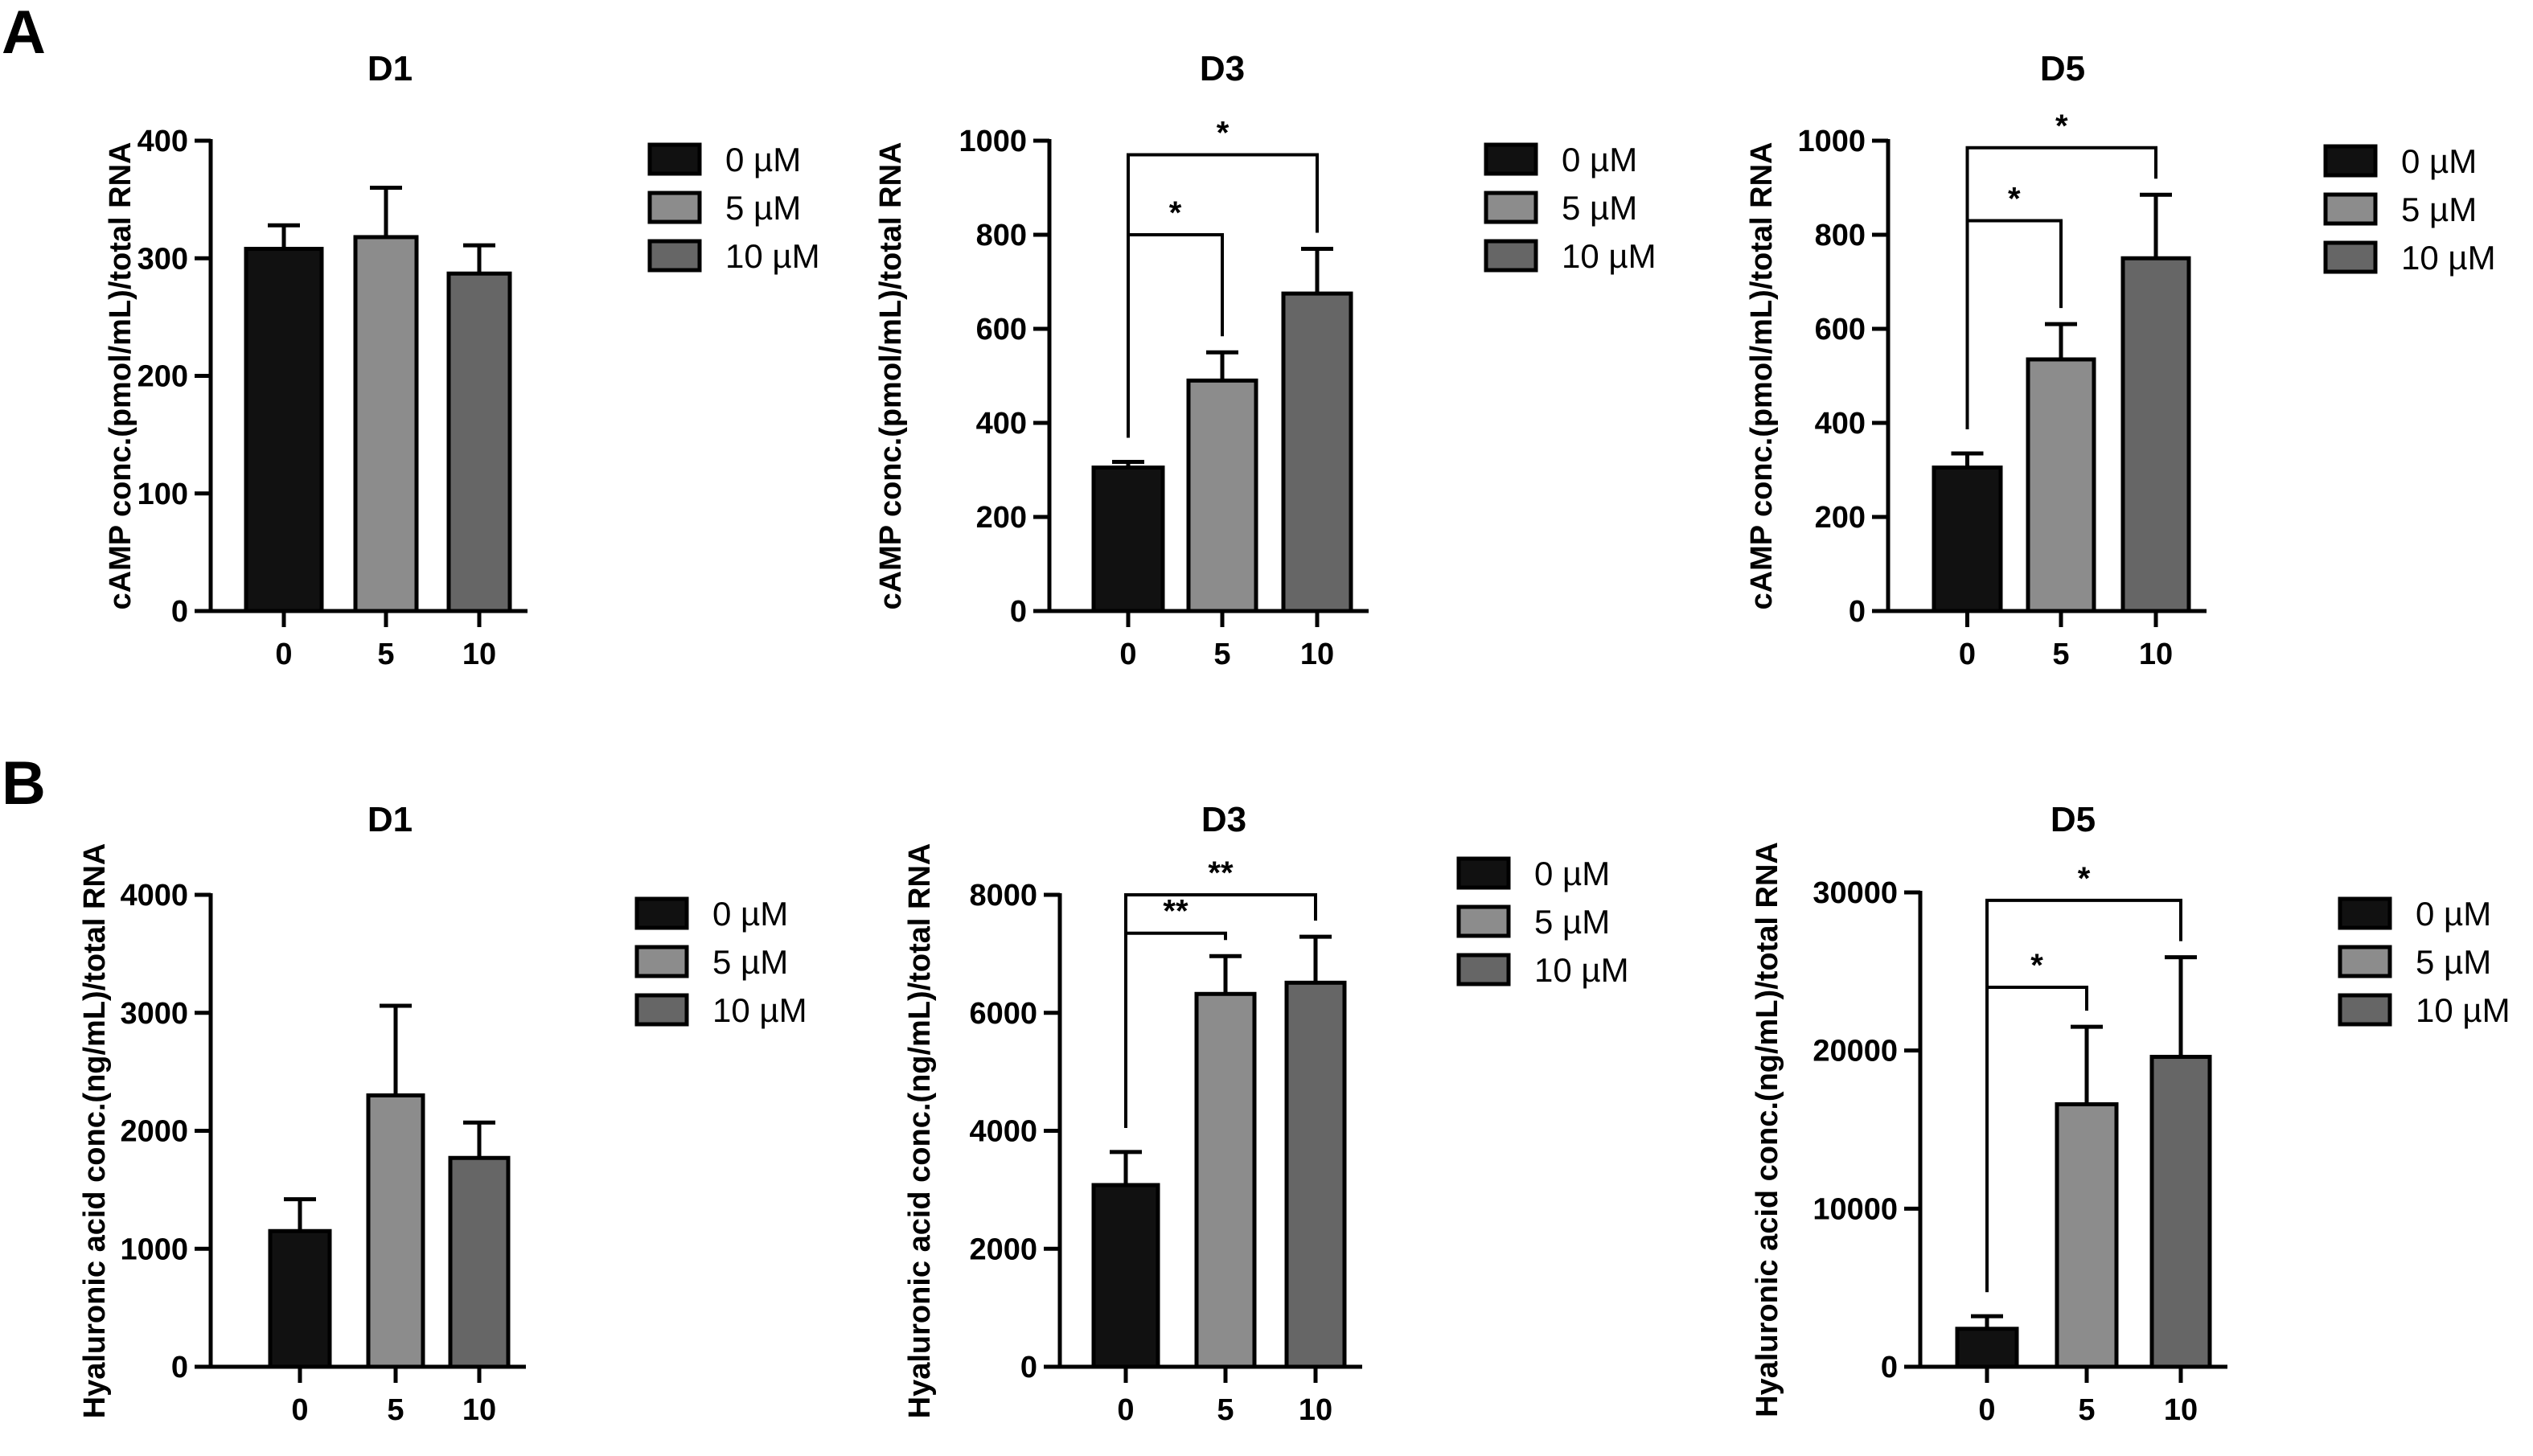  Describe the element at coordinates (1855, 893) in the screenshot. I see `y-tick-label: 30000` at that location.